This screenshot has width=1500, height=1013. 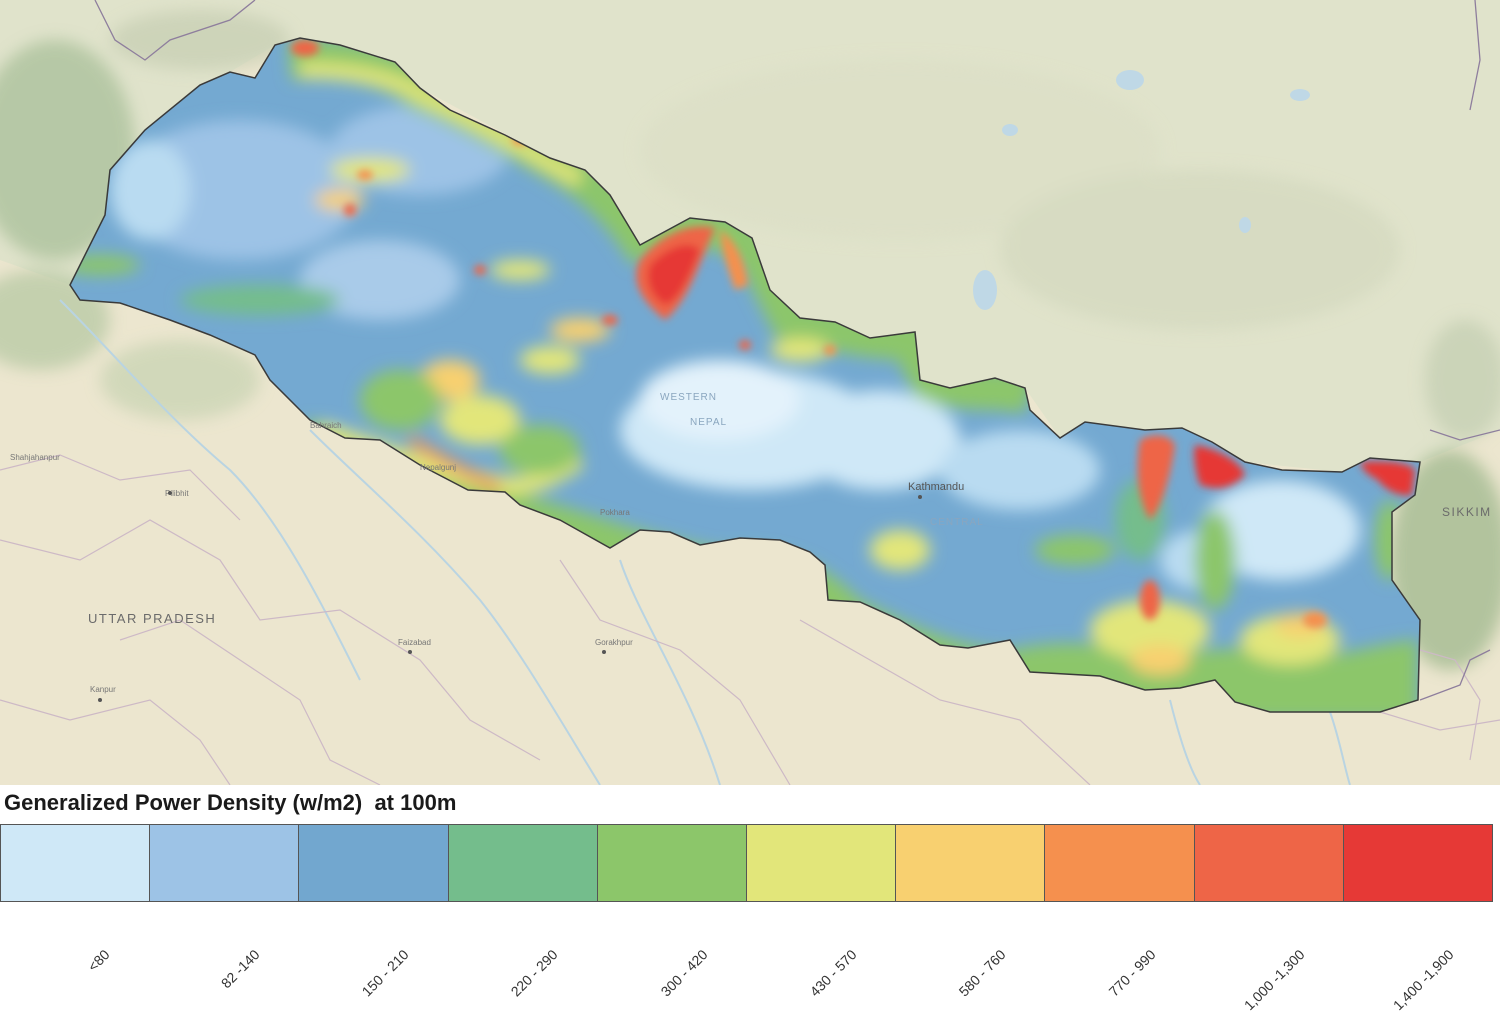 What do you see at coordinates (177, 493) in the screenshot?
I see `label-pilibhit: Pilibhit` at bounding box center [177, 493].